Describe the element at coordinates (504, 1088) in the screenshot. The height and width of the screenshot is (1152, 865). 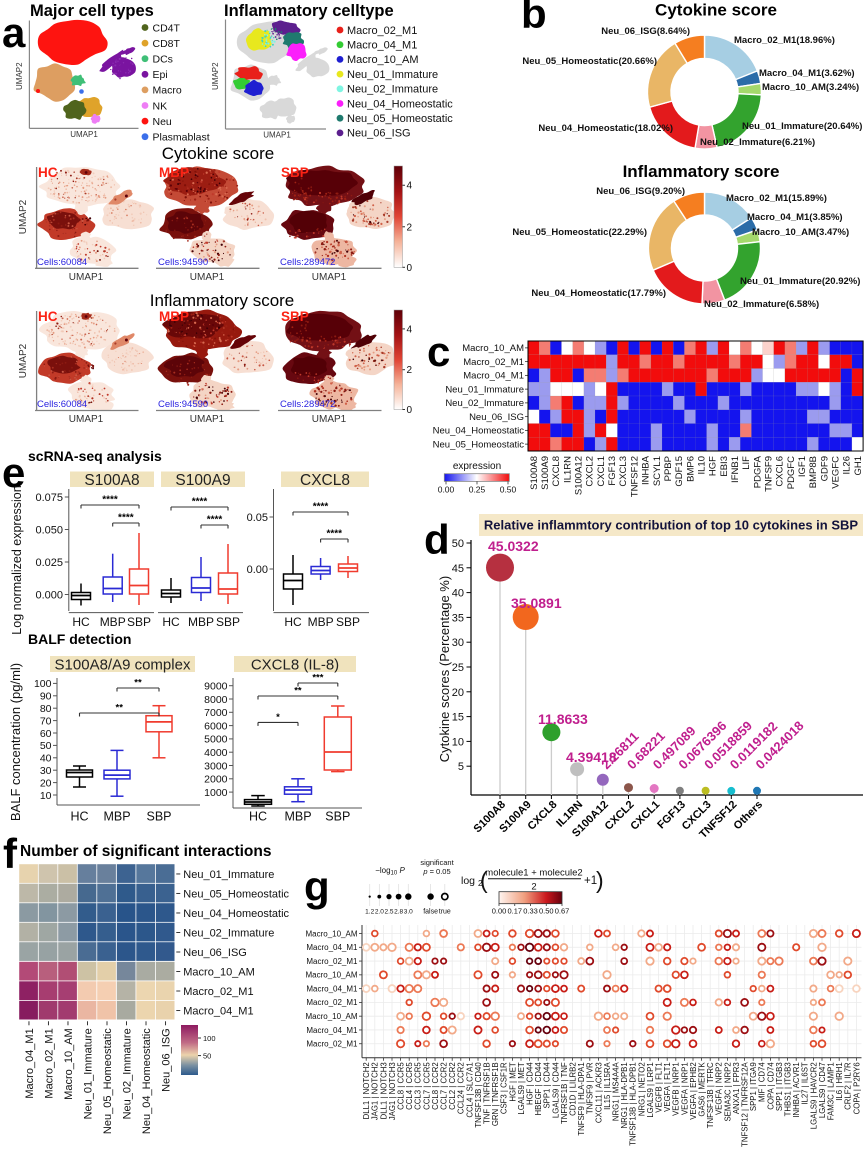
I see `svg-text: CSF3 | CSF1R` at that location.